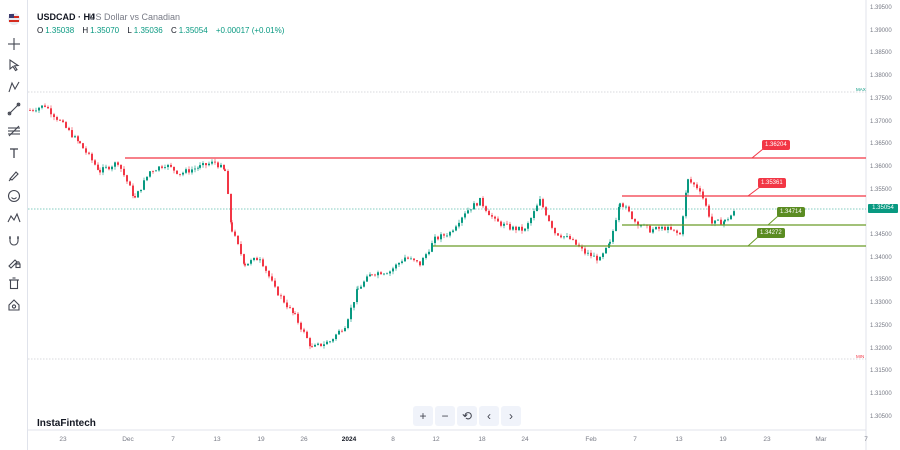  I want to click on chart-nav-controls: + − ⟲ ‹ ›, so click(467, 417).